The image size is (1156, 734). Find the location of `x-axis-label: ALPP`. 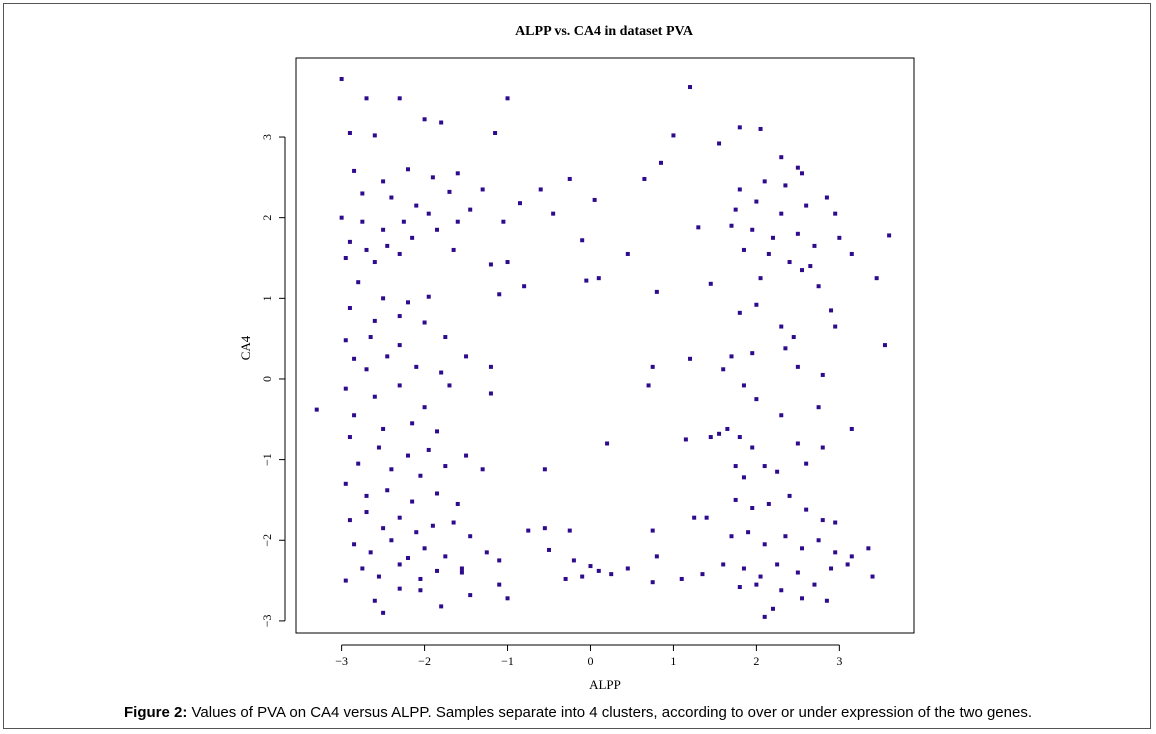

x-axis-label: ALPP is located at coordinates (605, 684).